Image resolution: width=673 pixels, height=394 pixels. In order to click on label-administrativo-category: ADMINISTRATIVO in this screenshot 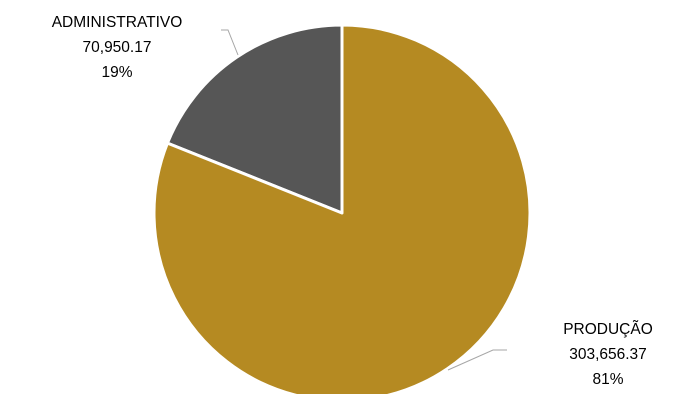, I will do `click(117, 22)`.